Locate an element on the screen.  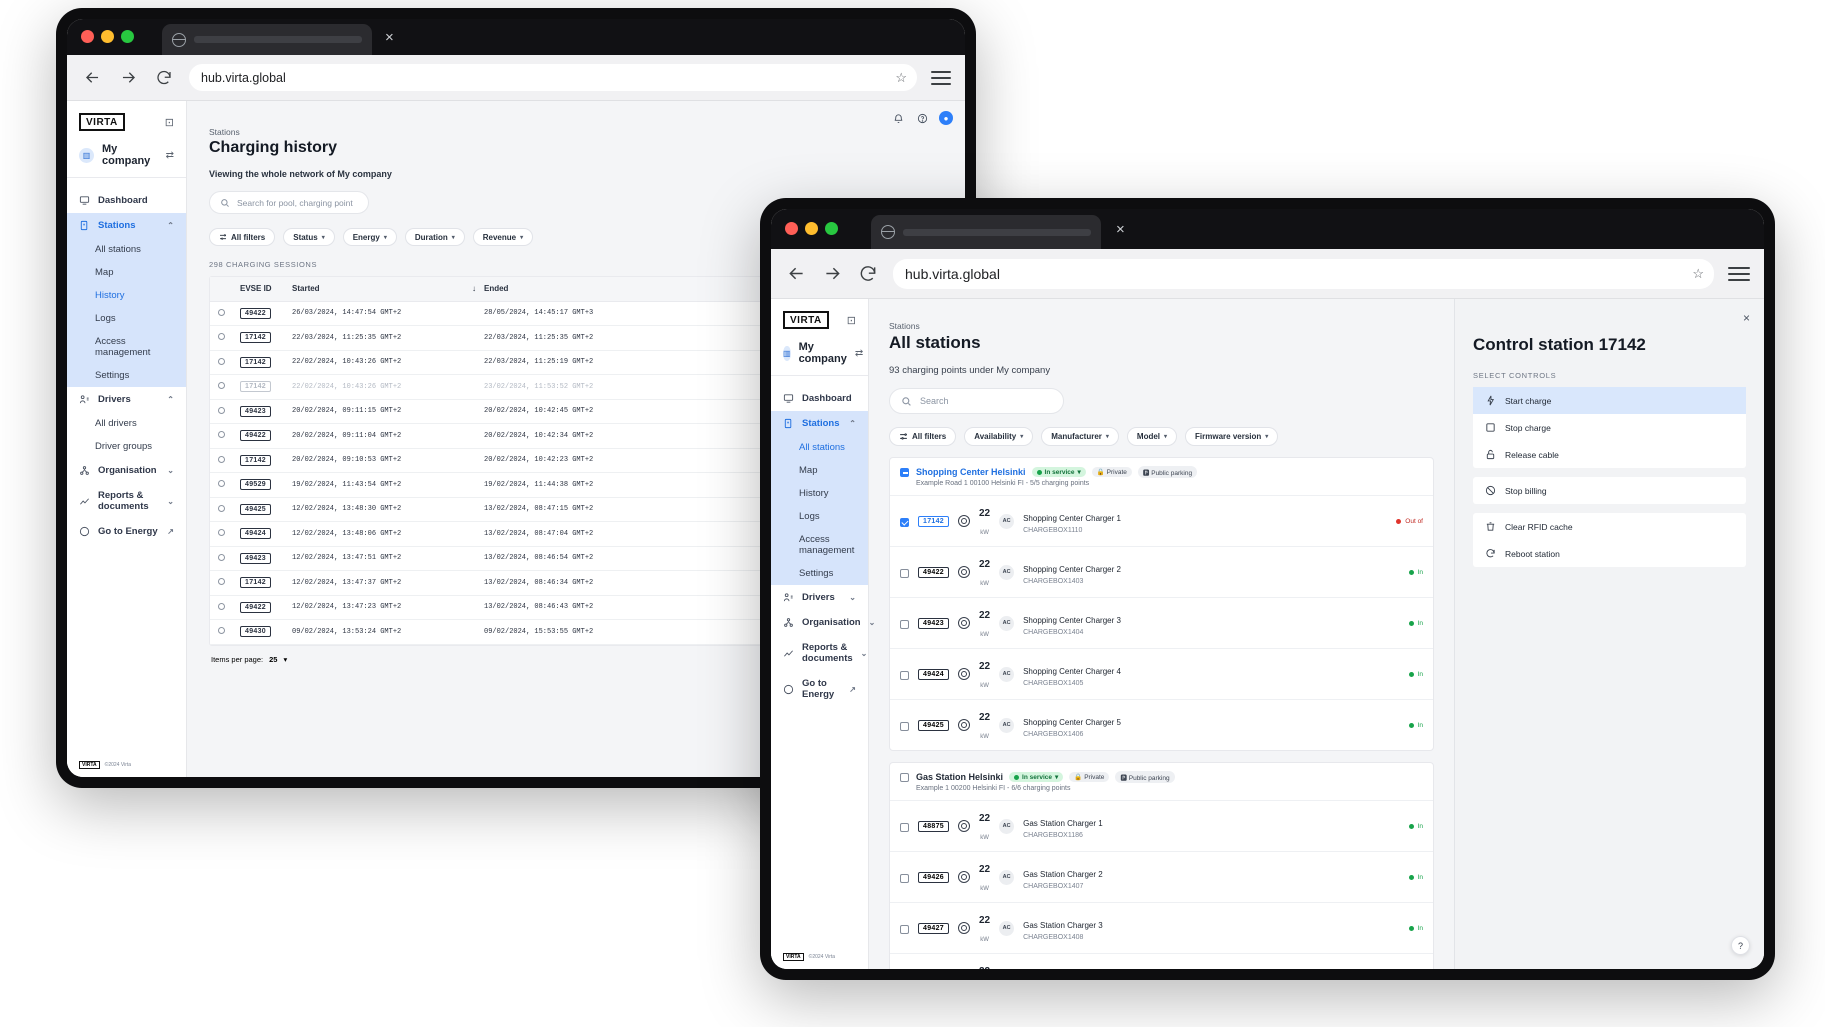
minimize-window-button is located at coordinates (811, 228).